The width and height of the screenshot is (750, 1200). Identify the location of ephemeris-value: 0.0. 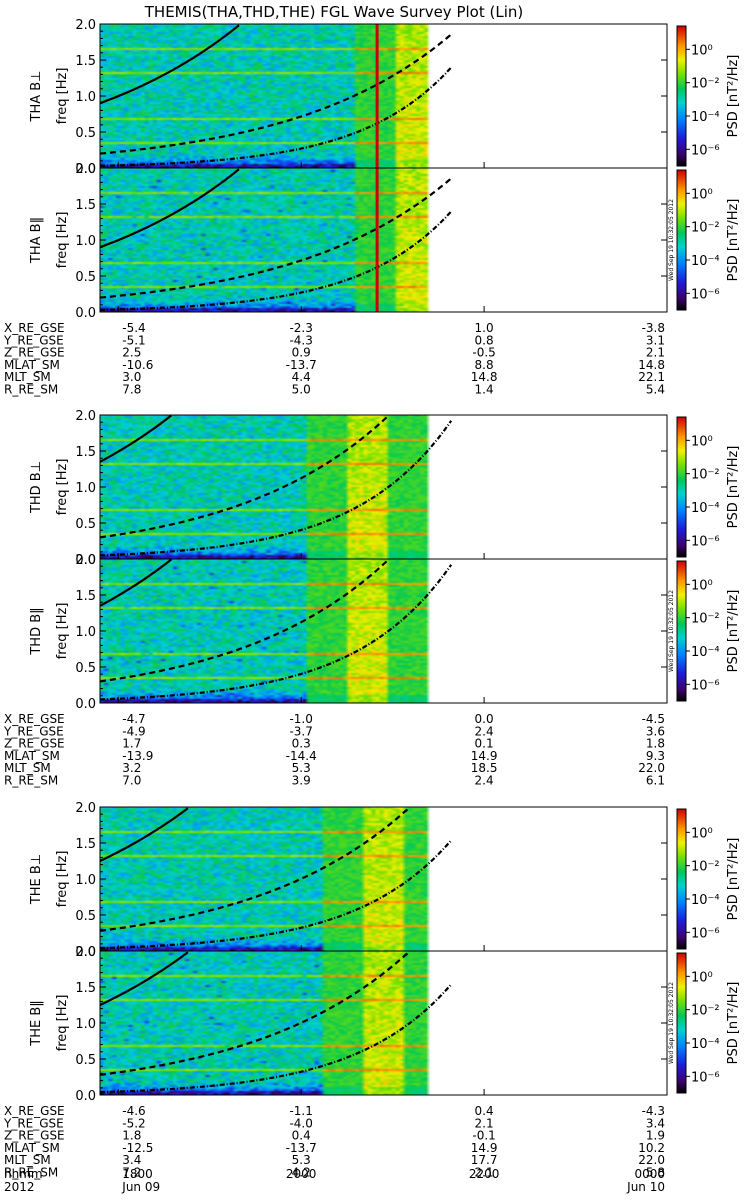
(484, 719).